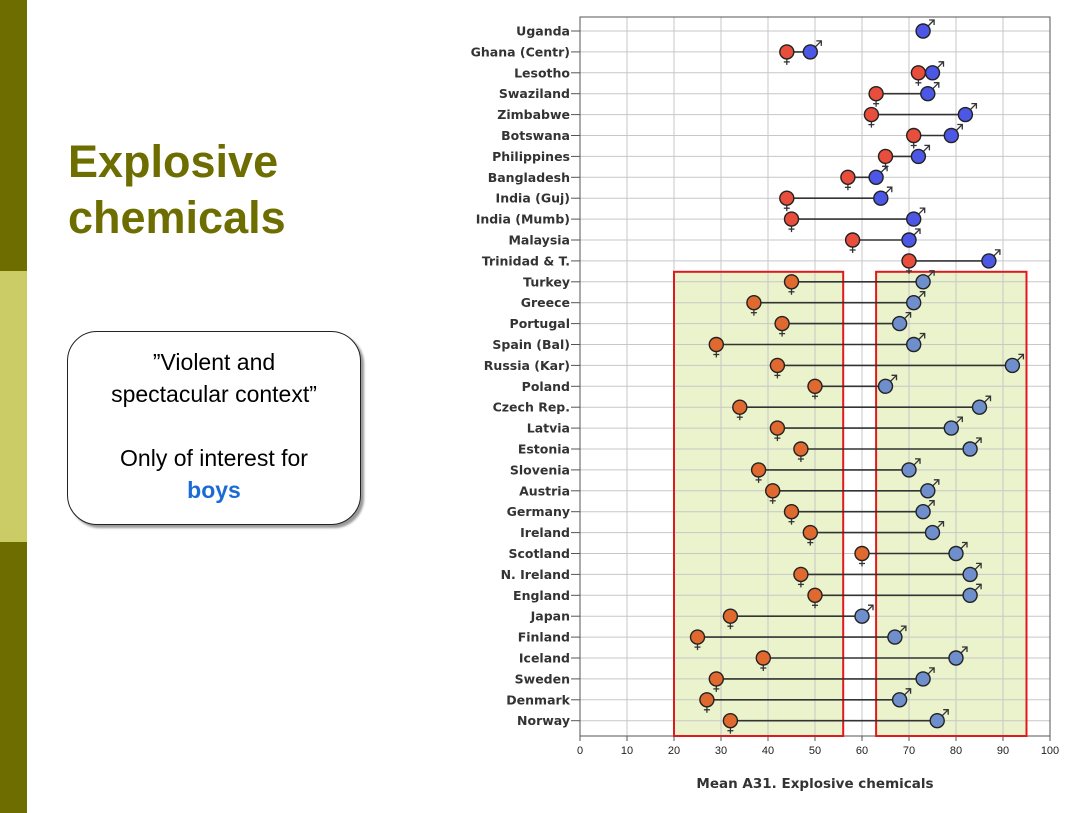 This screenshot has width=1079, height=813. I want to click on x-tick-label: 40, so click(768, 751).